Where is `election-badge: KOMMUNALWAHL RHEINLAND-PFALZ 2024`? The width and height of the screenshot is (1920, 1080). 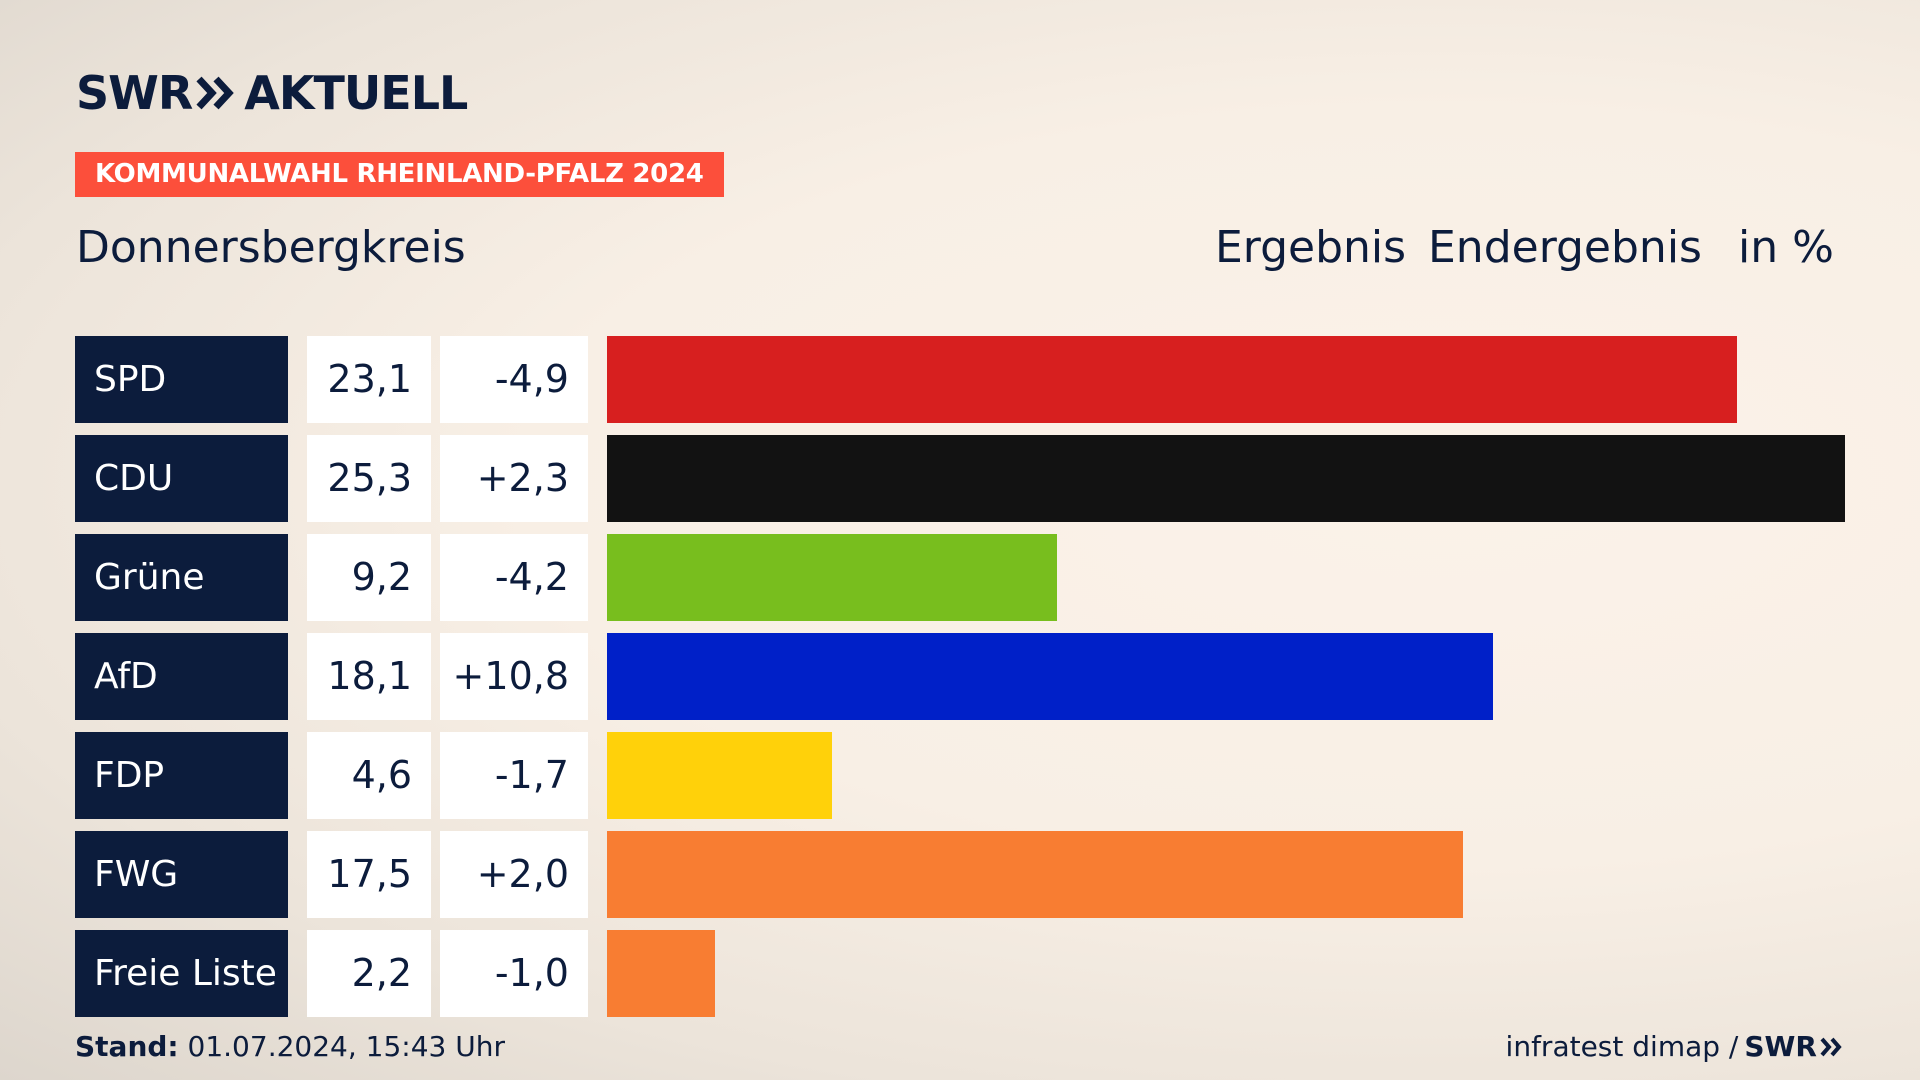 election-badge: KOMMUNALWAHL RHEINLAND-PFALZ 2024 is located at coordinates (399, 174).